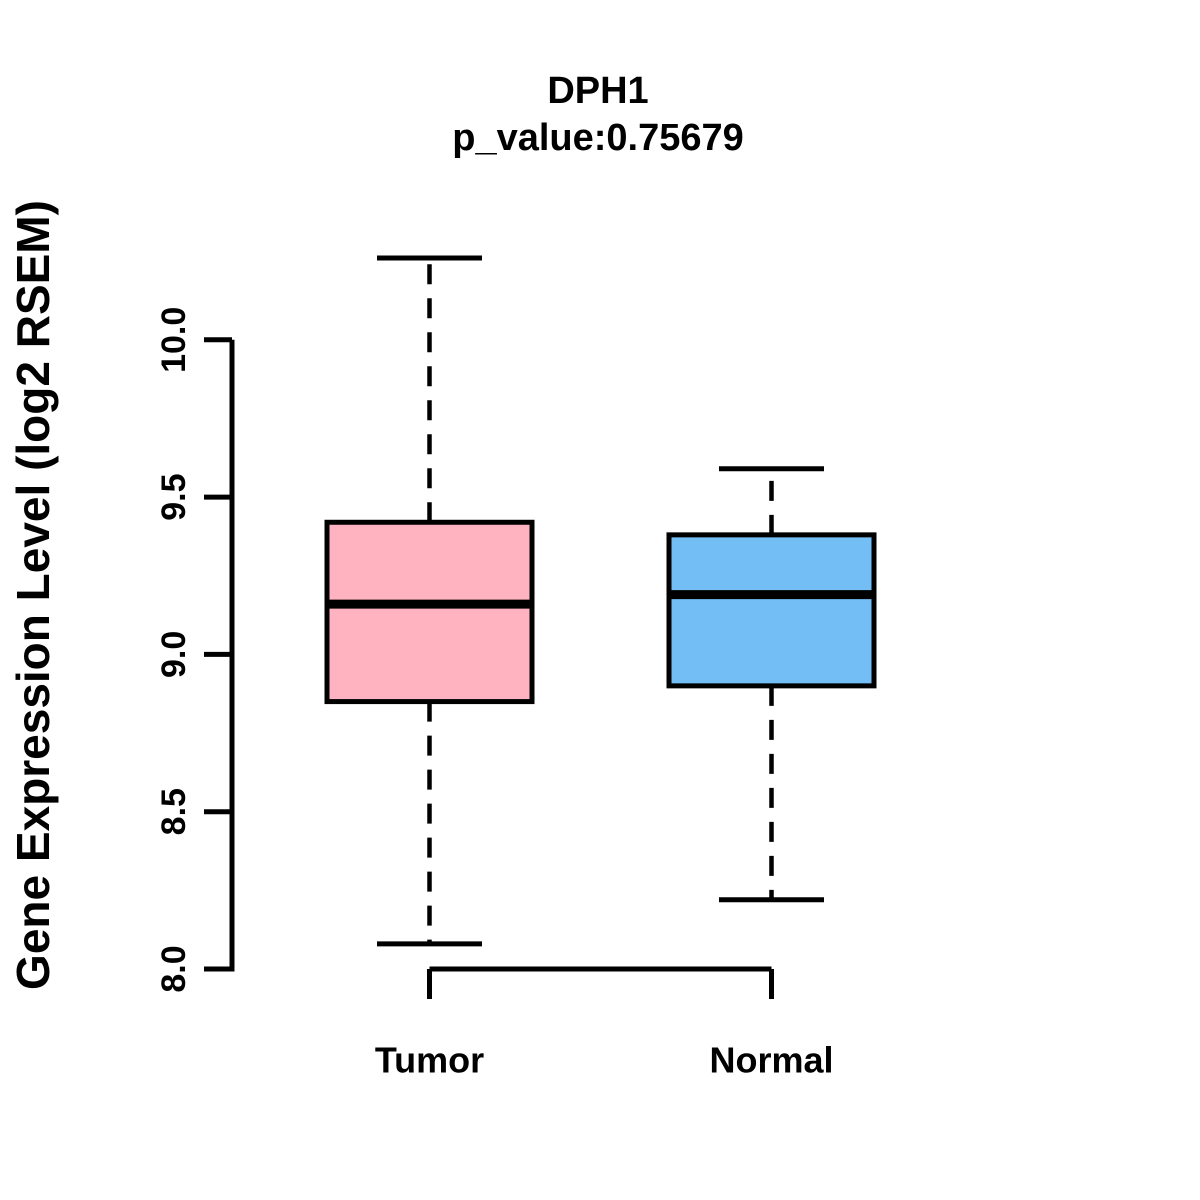  I want to click on y-tick-label: 9.0, so click(174, 654).